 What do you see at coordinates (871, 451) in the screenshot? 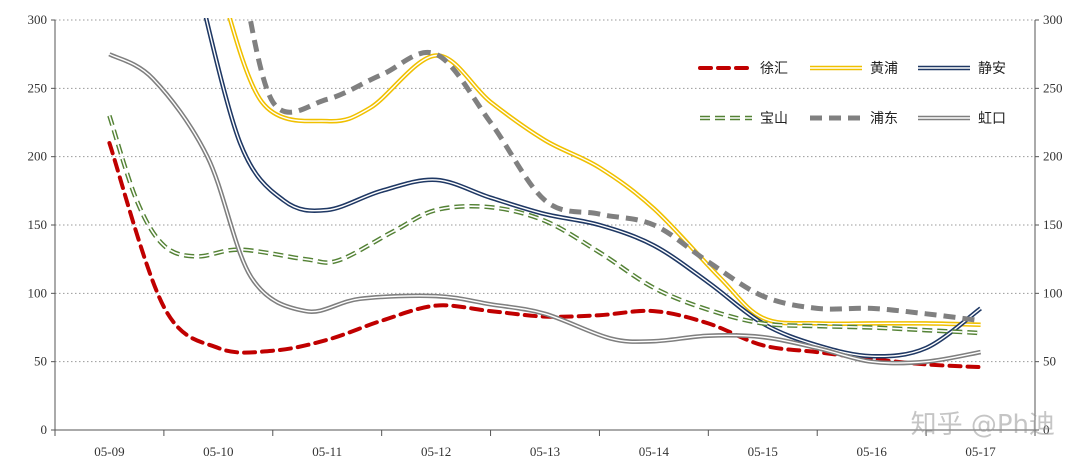
I see `x-tick-label: 05-16` at bounding box center [871, 451].